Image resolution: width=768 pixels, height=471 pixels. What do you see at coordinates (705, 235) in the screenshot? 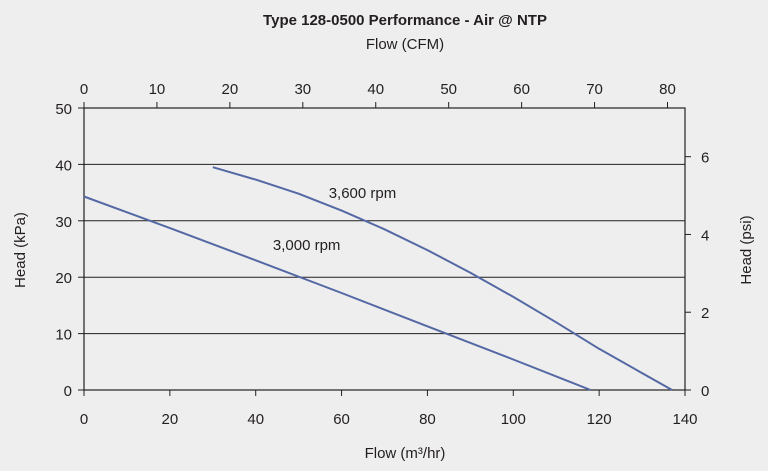
I see `right-tick-label-4: 4` at bounding box center [705, 235].